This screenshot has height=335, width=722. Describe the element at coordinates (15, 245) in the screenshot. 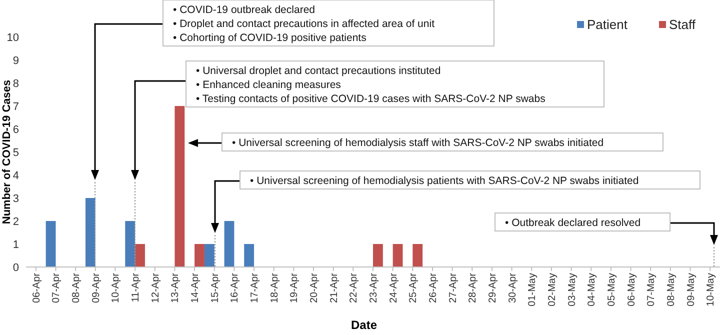

I see `y-tick-label: 1` at that location.